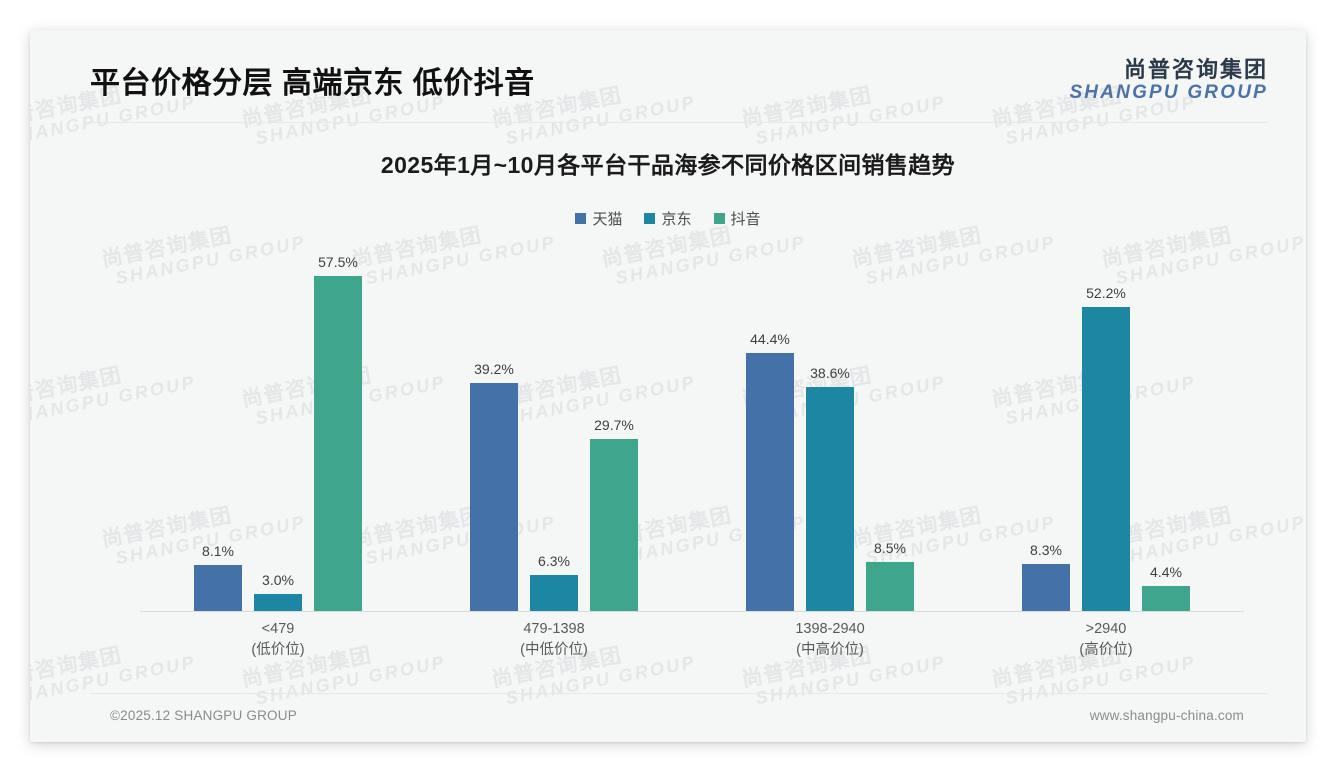 The width and height of the screenshot is (1340, 780). Describe the element at coordinates (890, 548) in the screenshot. I see `bar-value-label: 8.5%` at that location.